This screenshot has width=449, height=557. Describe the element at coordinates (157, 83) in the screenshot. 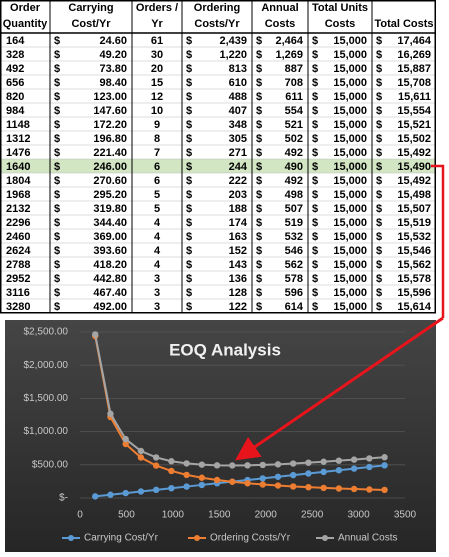

I see `cell: 15` at that location.